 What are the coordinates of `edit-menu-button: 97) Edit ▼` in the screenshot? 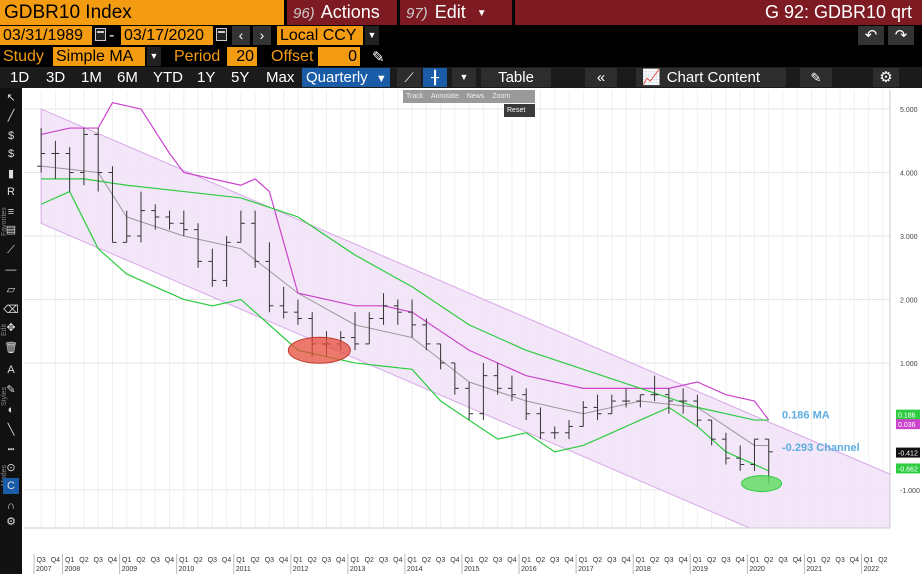 It's located at (456, 12).